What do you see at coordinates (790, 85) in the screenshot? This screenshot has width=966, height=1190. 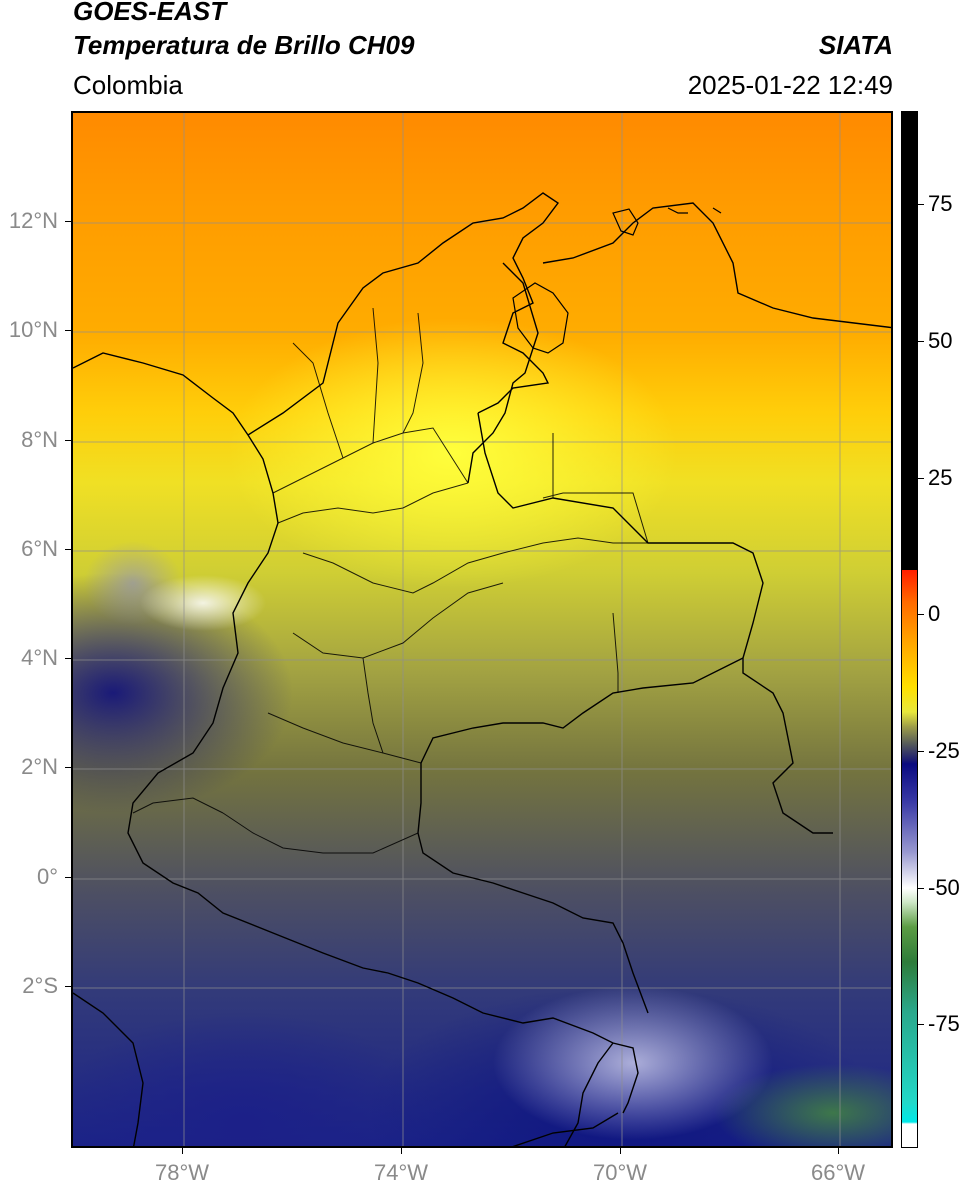 I see `timestamp-label: 2025-01-22 12:49` at bounding box center [790, 85].